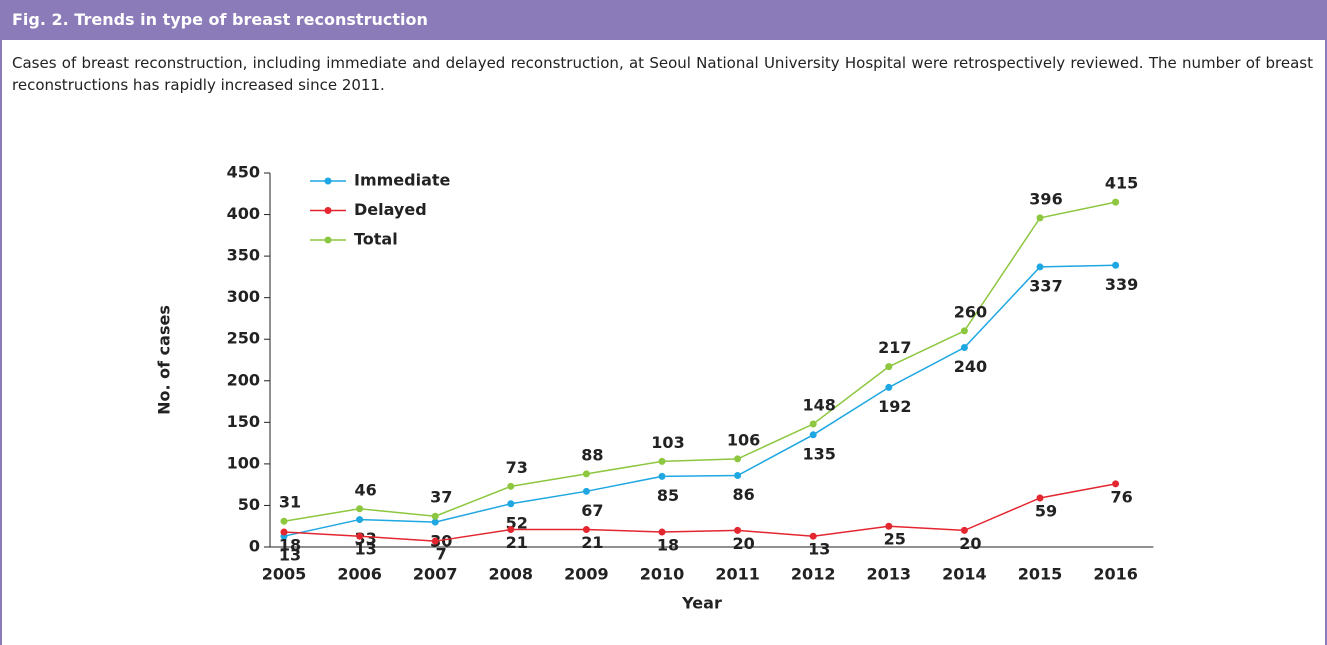 The height and width of the screenshot is (645, 1327). Describe the element at coordinates (441, 554) in the screenshot. I see `data-label: 7` at that location.